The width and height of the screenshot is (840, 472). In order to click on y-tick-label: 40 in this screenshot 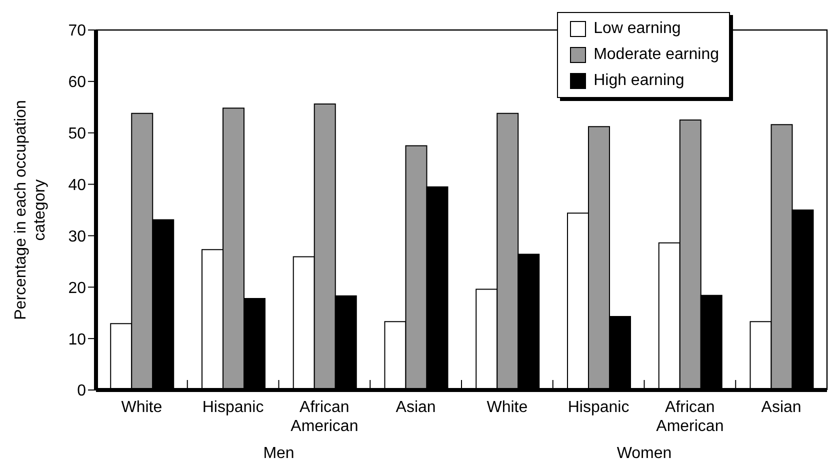, I will do `click(77, 185)`.